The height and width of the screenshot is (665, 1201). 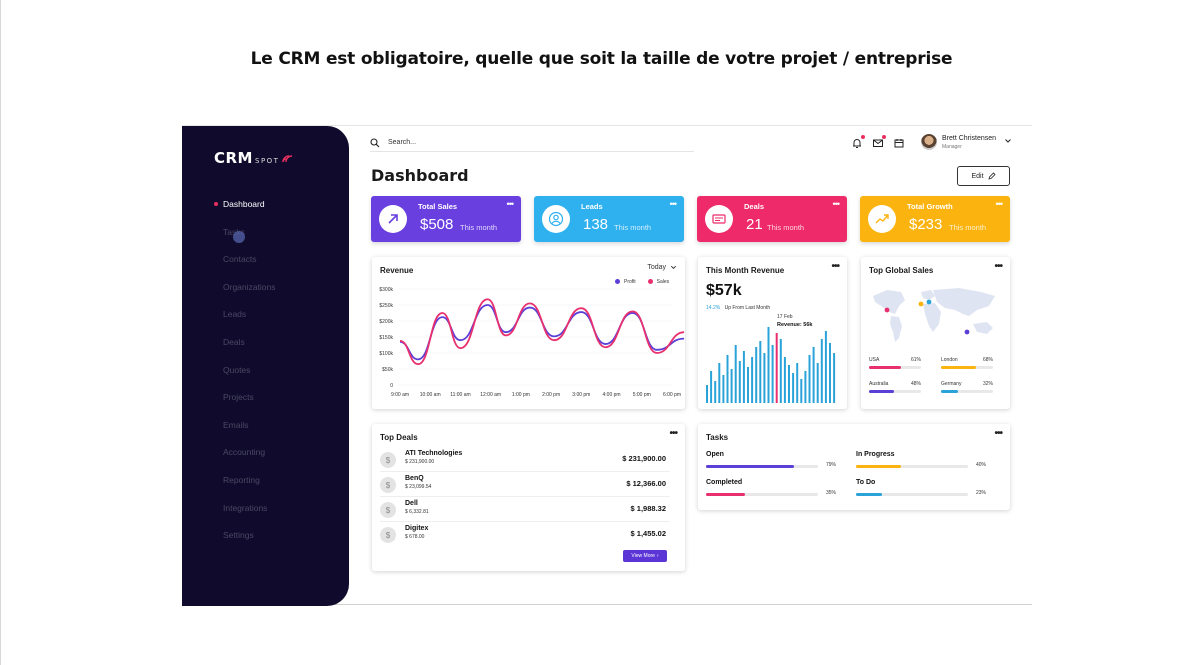 What do you see at coordinates (1008, 141) in the screenshot?
I see `chevron-down-icon` at bounding box center [1008, 141].